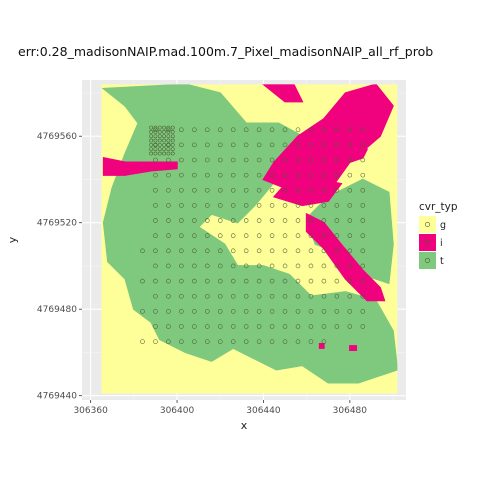 This screenshot has height=480, width=480. Describe the element at coordinates (244, 425) in the screenshot. I see `x-axis-title: x` at that location.